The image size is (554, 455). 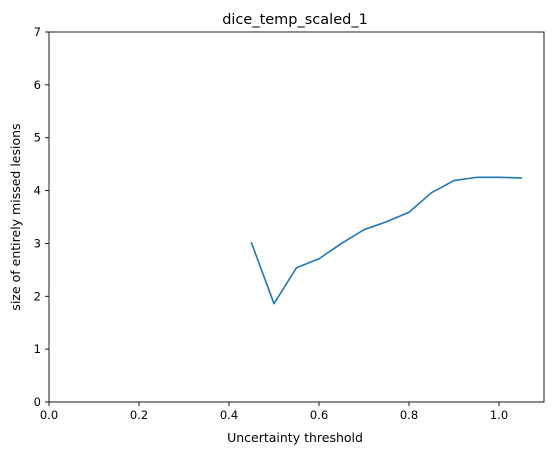 What do you see at coordinates (295, 437) in the screenshot?
I see `x-axis-label: Uncertainty threshold` at bounding box center [295, 437].